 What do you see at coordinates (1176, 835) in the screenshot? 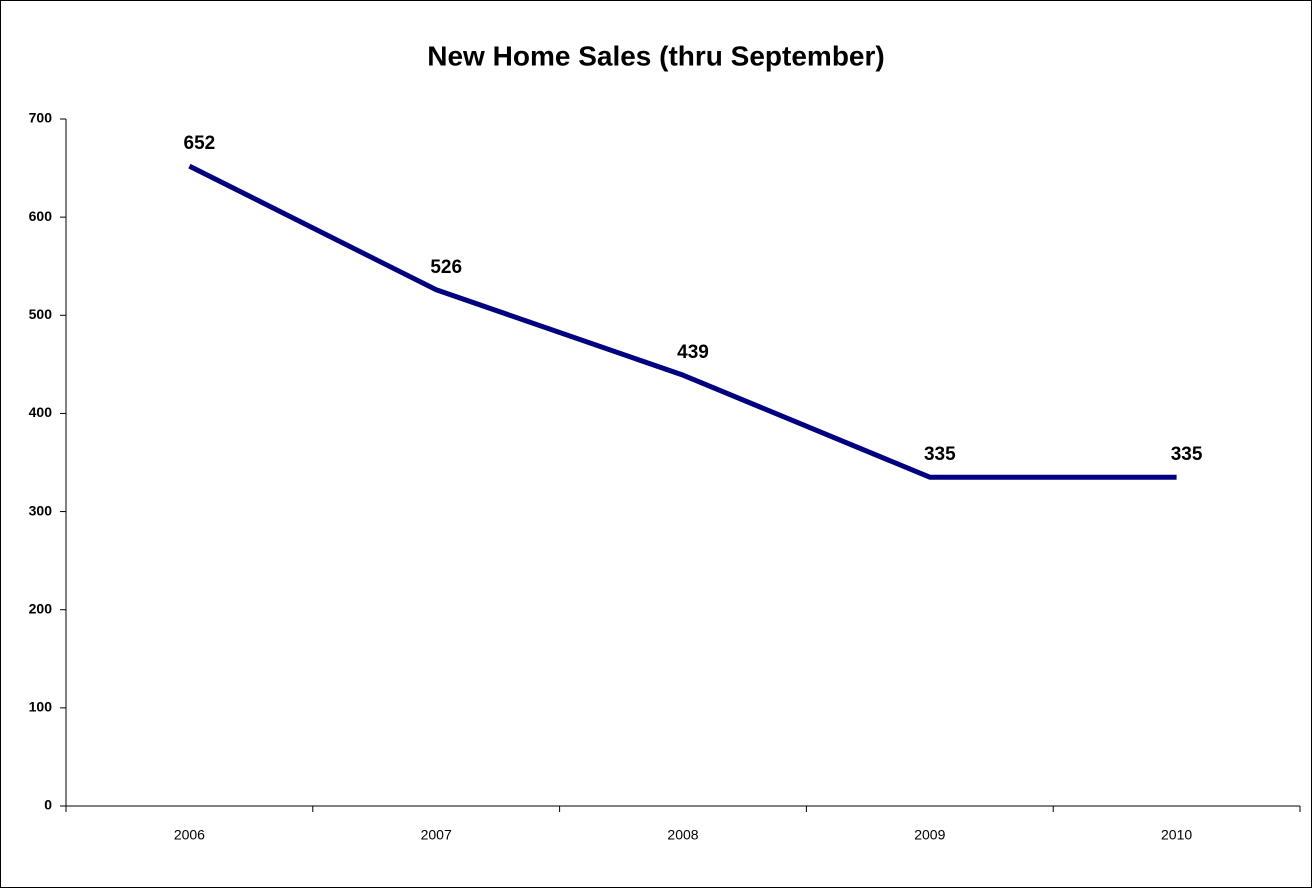
I see `x-tick-label: 2010` at bounding box center [1176, 835].